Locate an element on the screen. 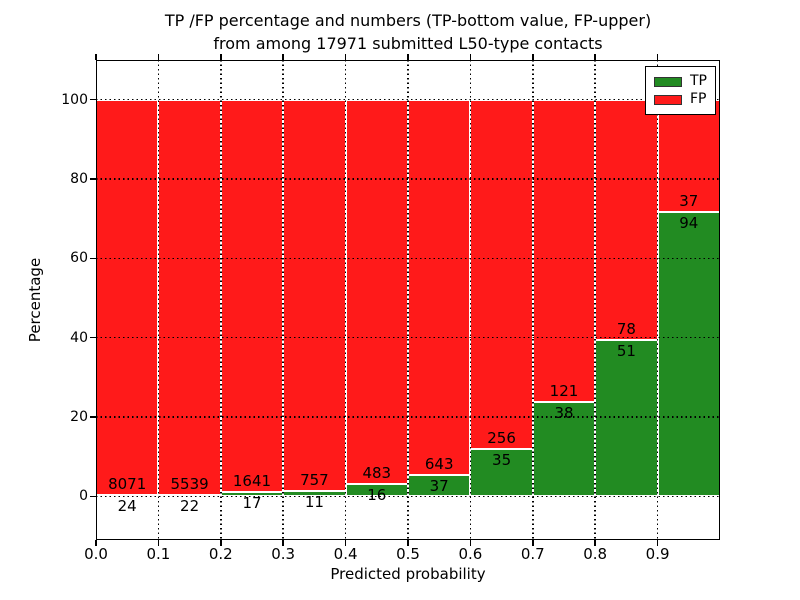  x-tick-label: 0.9 is located at coordinates (657, 554).